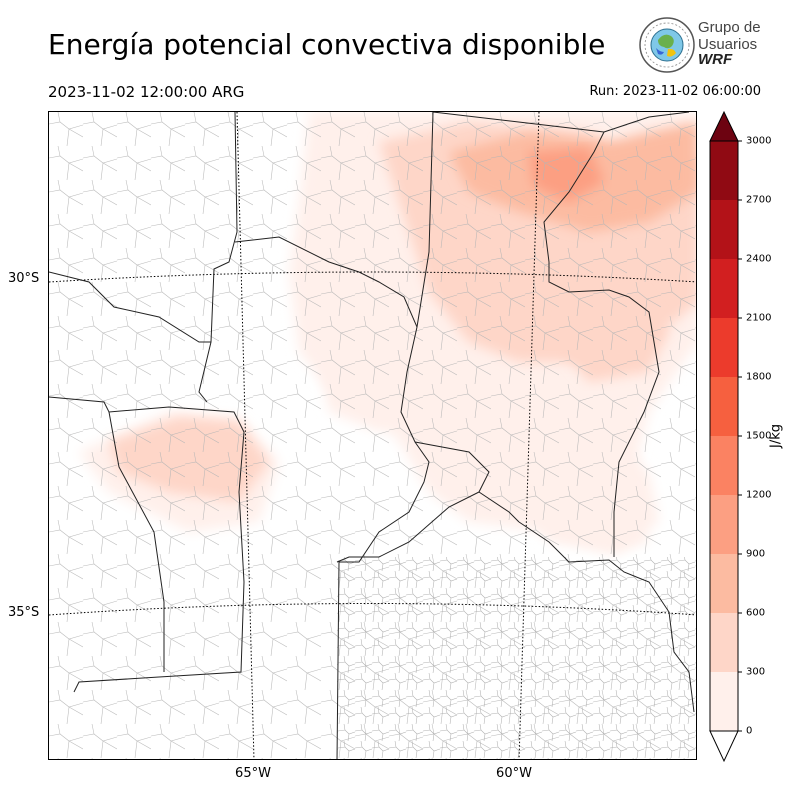 The width and height of the screenshot is (800, 800). What do you see at coordinates (756, 554) in the screenshot?
I see `colorbar-tick-label: 900` at bounding box center [756, 554].